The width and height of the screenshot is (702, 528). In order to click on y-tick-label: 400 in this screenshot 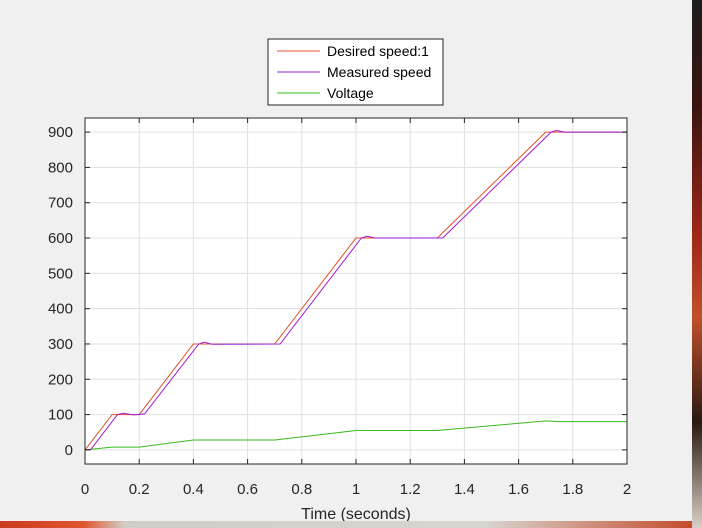, I will do `click(60, 309)`.